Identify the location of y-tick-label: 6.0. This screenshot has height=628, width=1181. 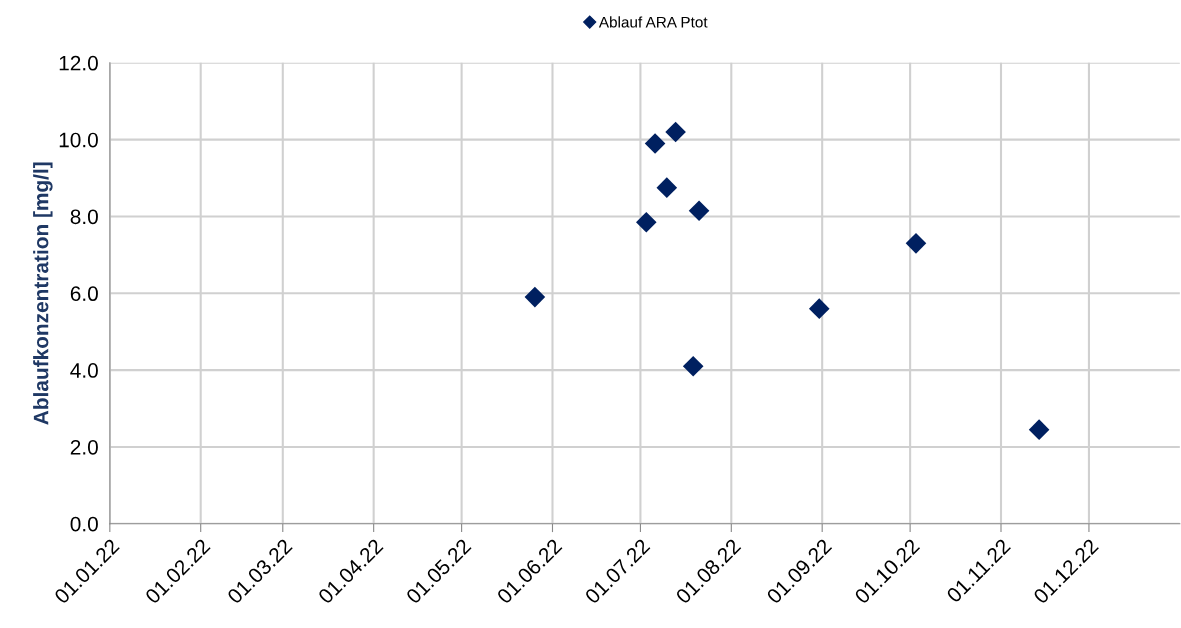
(84, 294).